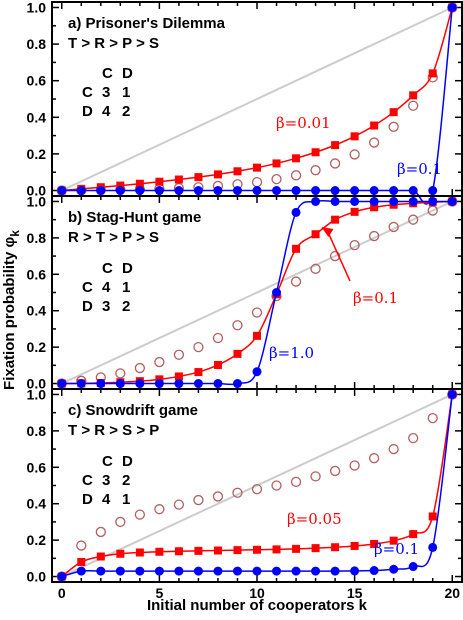 This screenshot has height=620, width=463. Describe the element at coordinates (452, 593) in the screenshot. I see `x-tick-label: 20` at that location.